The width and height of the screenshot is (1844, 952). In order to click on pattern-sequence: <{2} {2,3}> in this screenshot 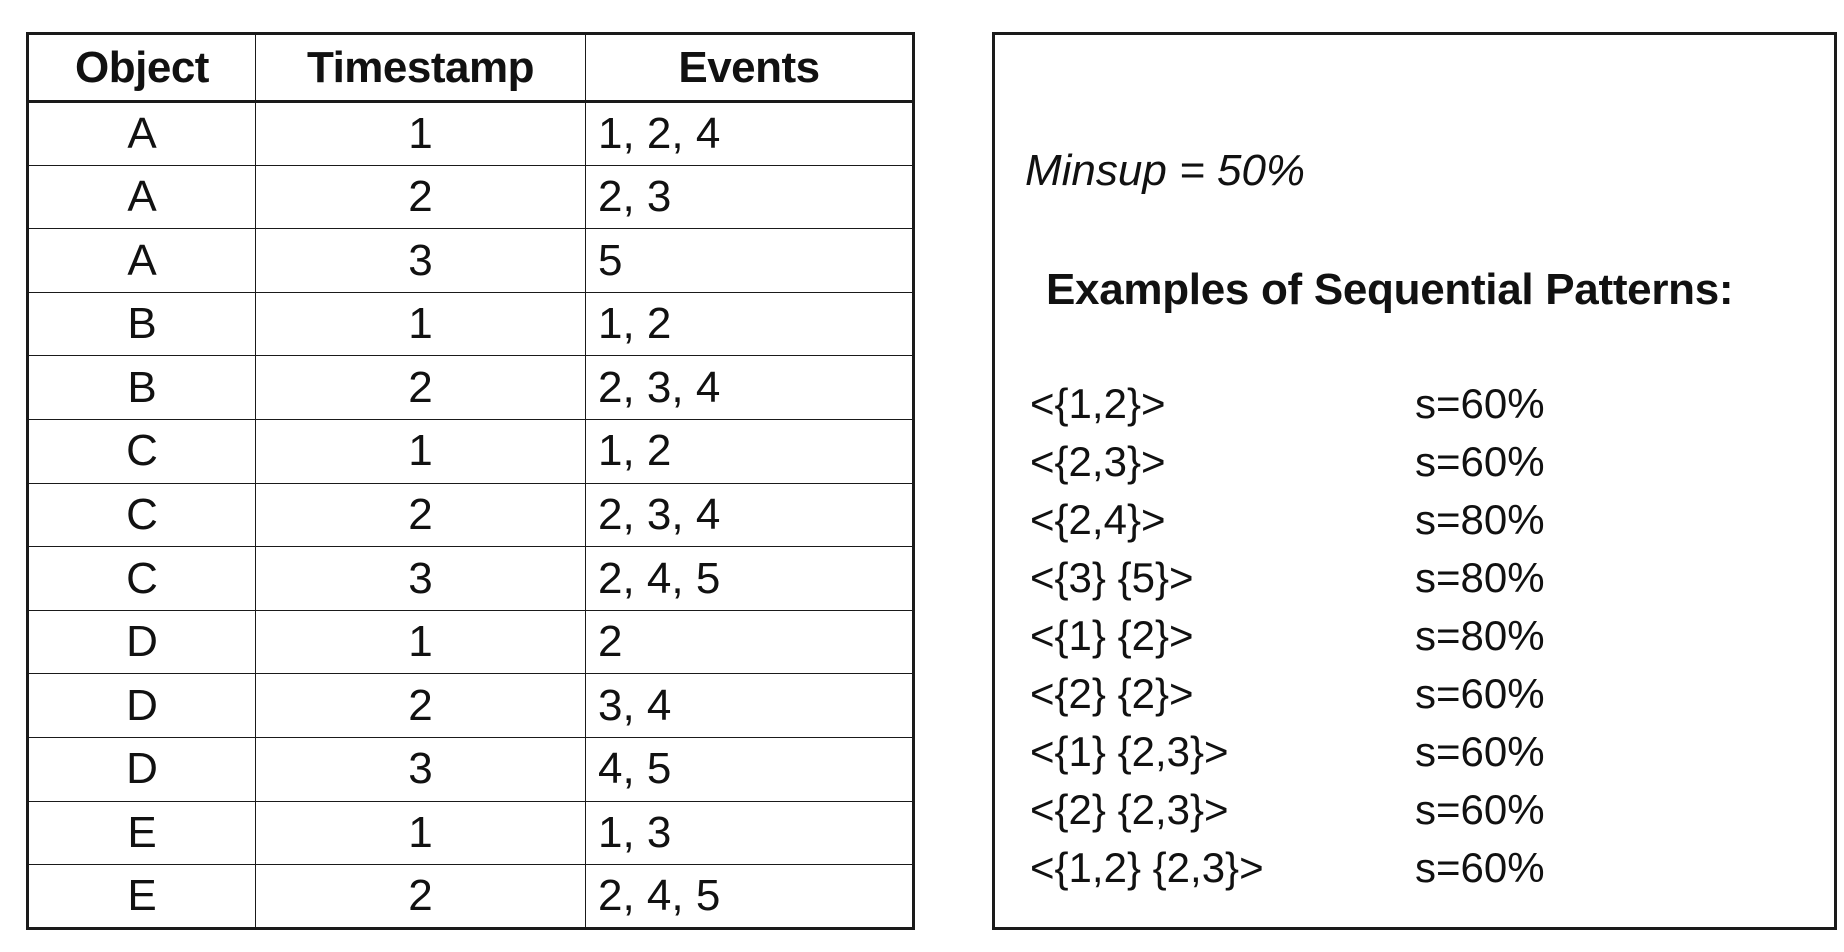, I will do `click(1129, 809)`.